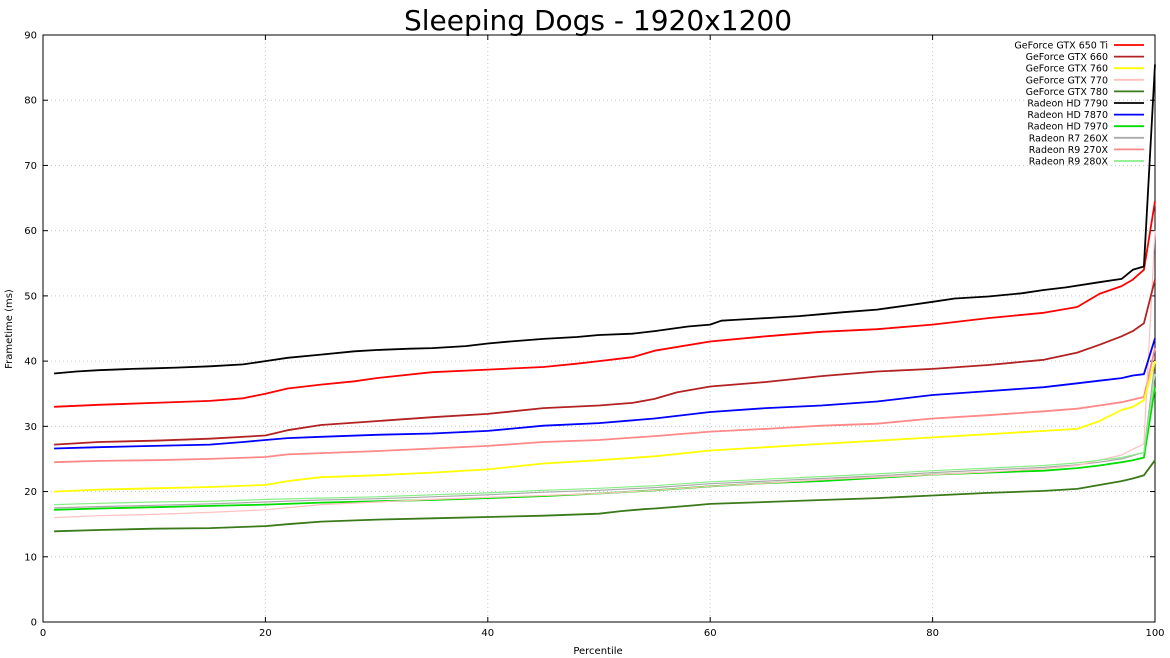 This screenshot has height=658, width=1170. I want to click on y-tick-label: 80, so click(30, 101).